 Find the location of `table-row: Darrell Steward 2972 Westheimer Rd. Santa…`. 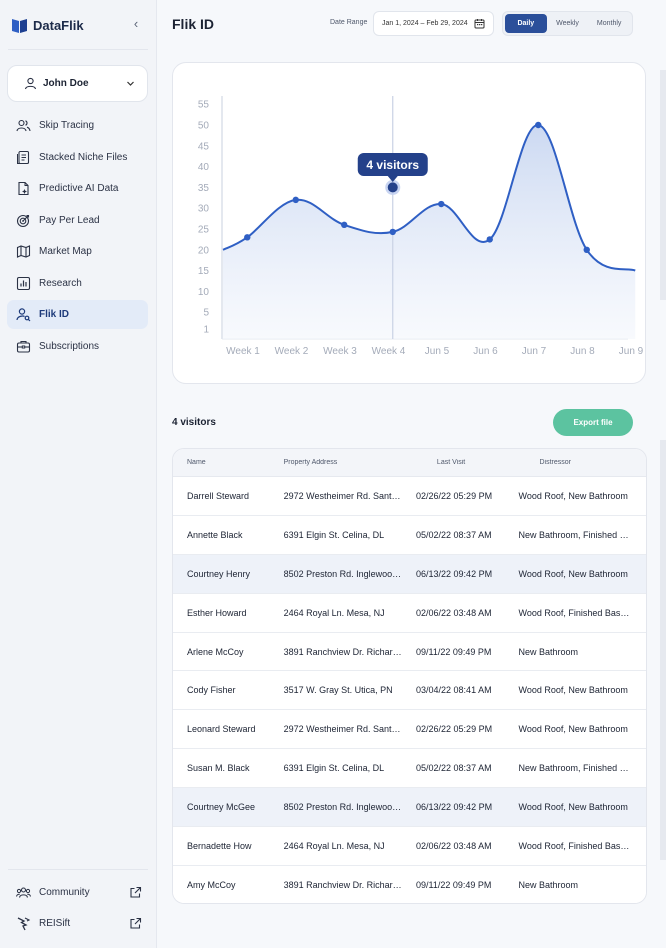

table-row: Darrell Steward 2972 Westheimer Rd. Santa… is located at coordinates (409, 496).